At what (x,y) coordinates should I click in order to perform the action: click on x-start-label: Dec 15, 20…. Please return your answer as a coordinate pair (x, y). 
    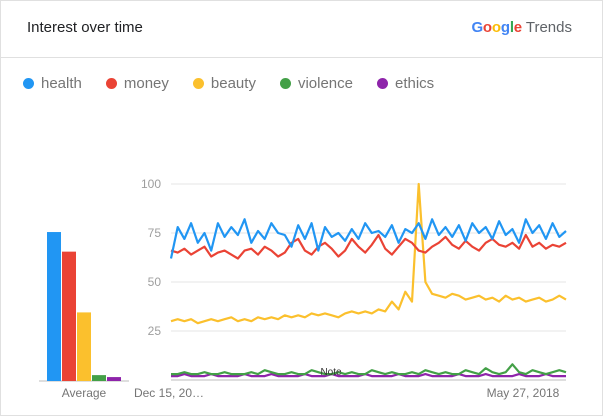
    Looking at the image, I should click on (169, 393).